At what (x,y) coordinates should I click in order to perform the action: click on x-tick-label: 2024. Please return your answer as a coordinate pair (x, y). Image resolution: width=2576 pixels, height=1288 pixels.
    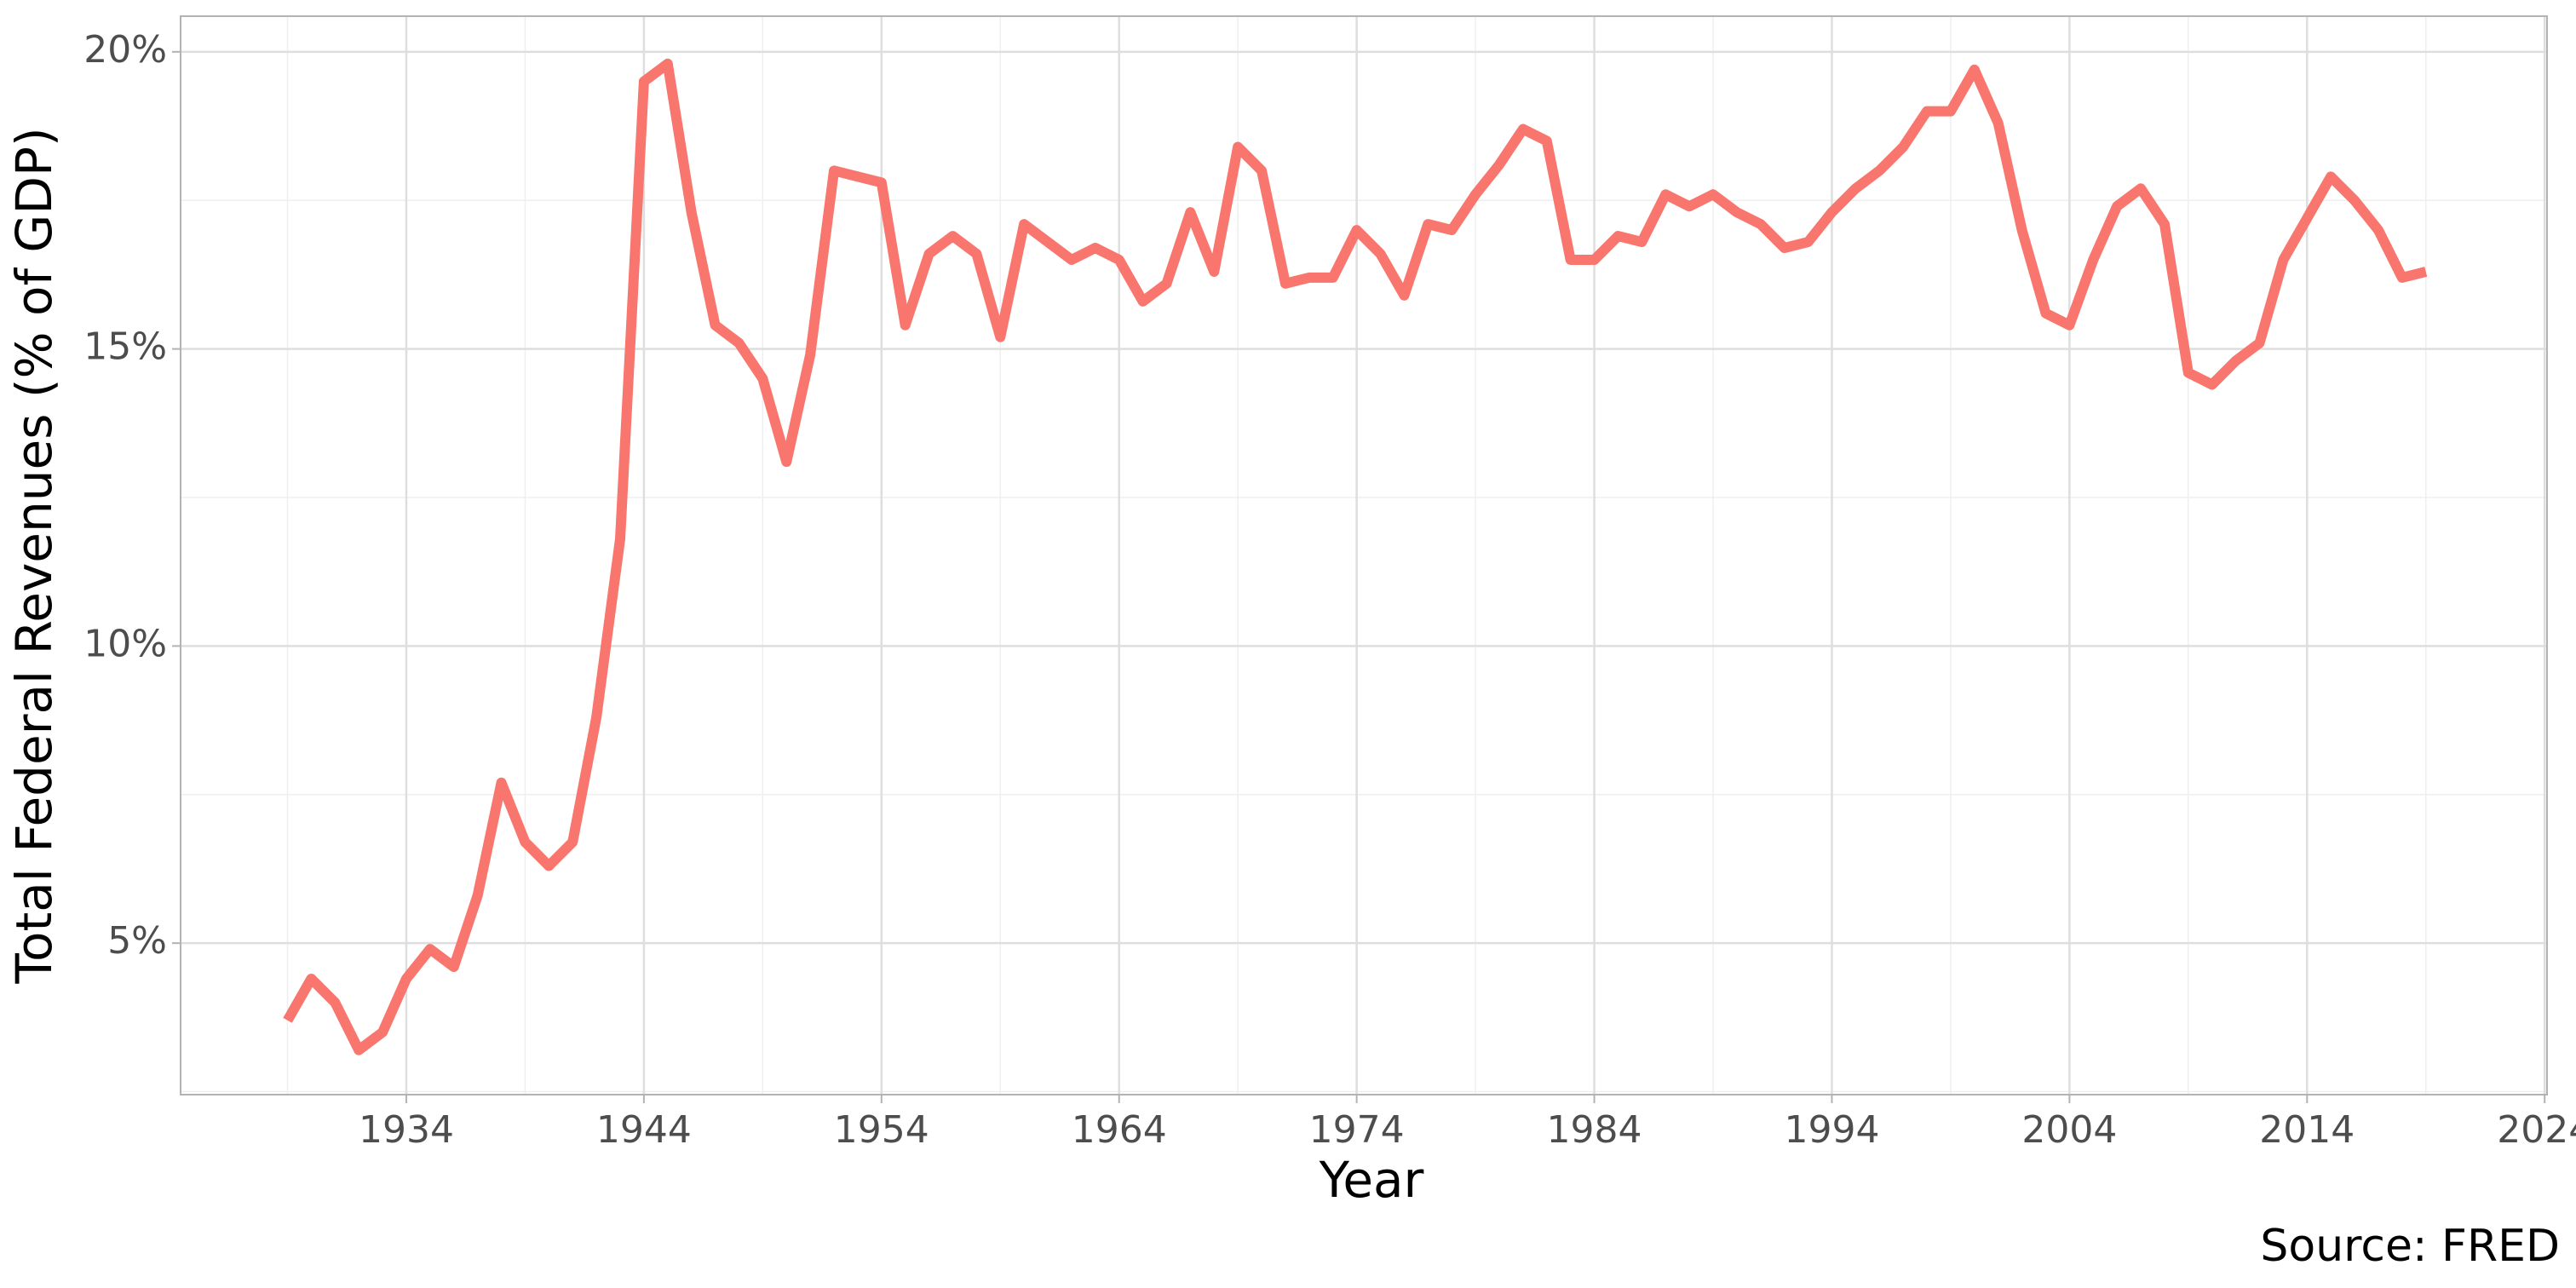
    Looking at the image, I should click on (2537, 1130).